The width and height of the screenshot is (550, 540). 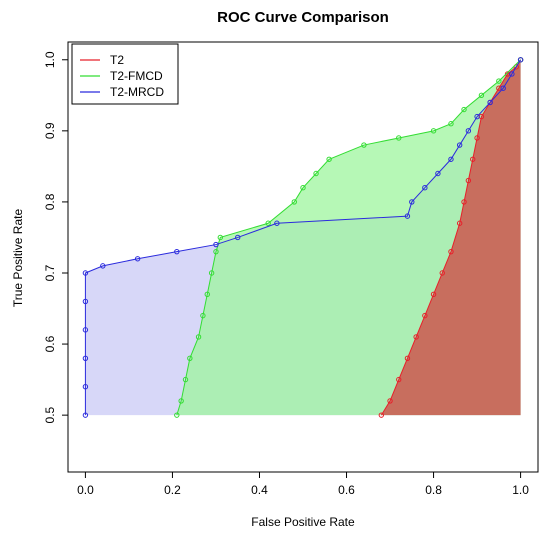 What do you see at coordinates (520, 490) in the screenshot?
I see `x-tick-label-5: 1.0` at bounding box center [520, 490].